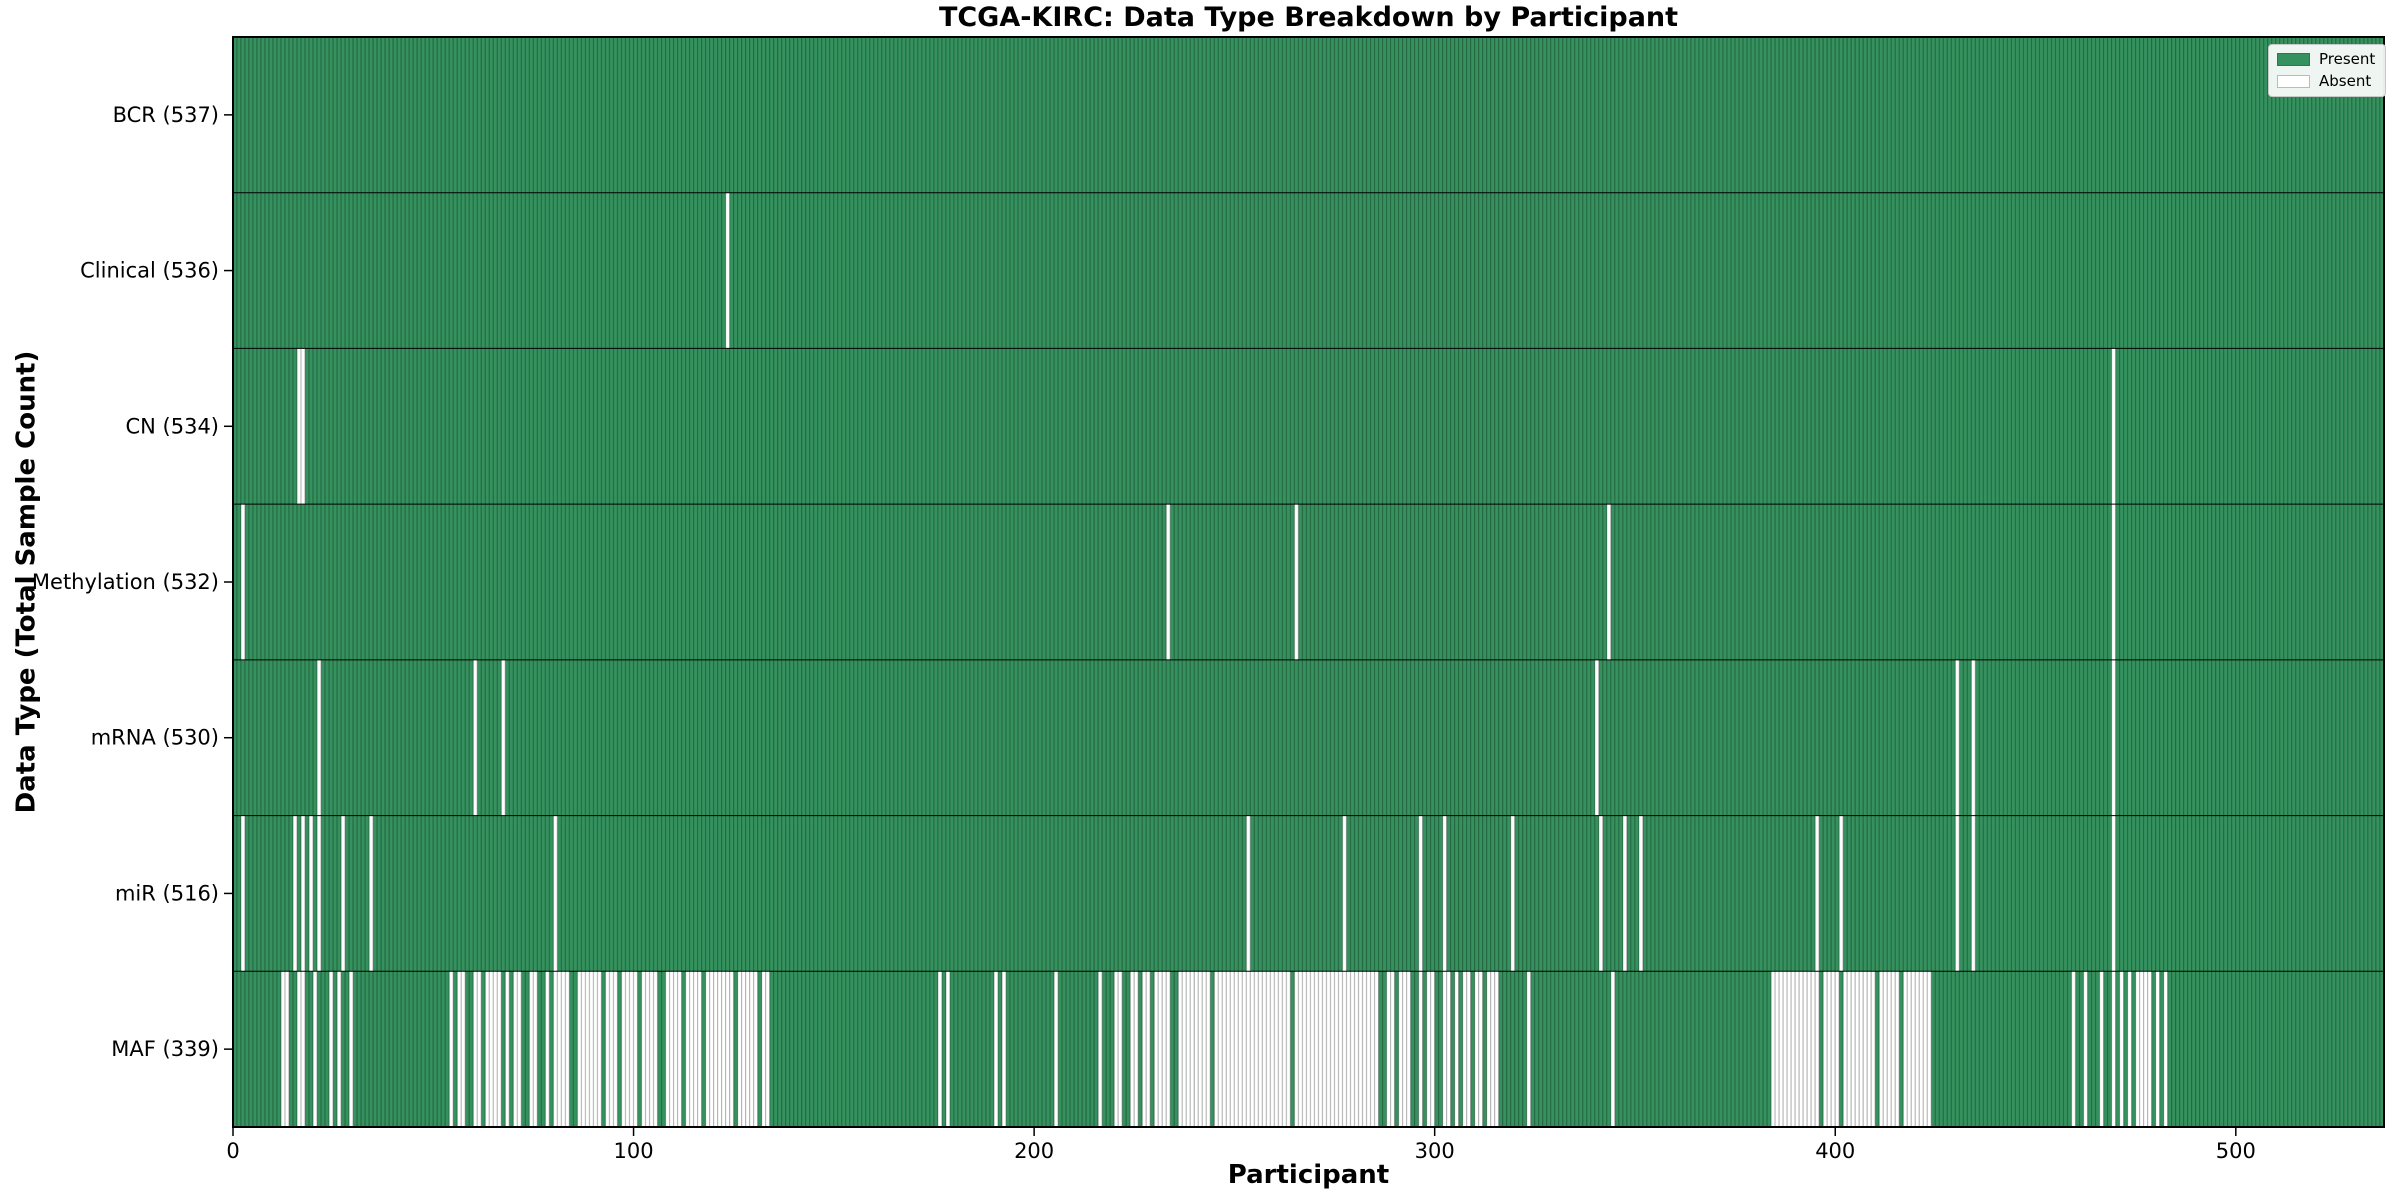 This screenshot has width=2400, height=1200. What do you see at coordinates (2293, 81) in the screenshot?
I see `absent-swatch` at bounding box center [2293, 81].